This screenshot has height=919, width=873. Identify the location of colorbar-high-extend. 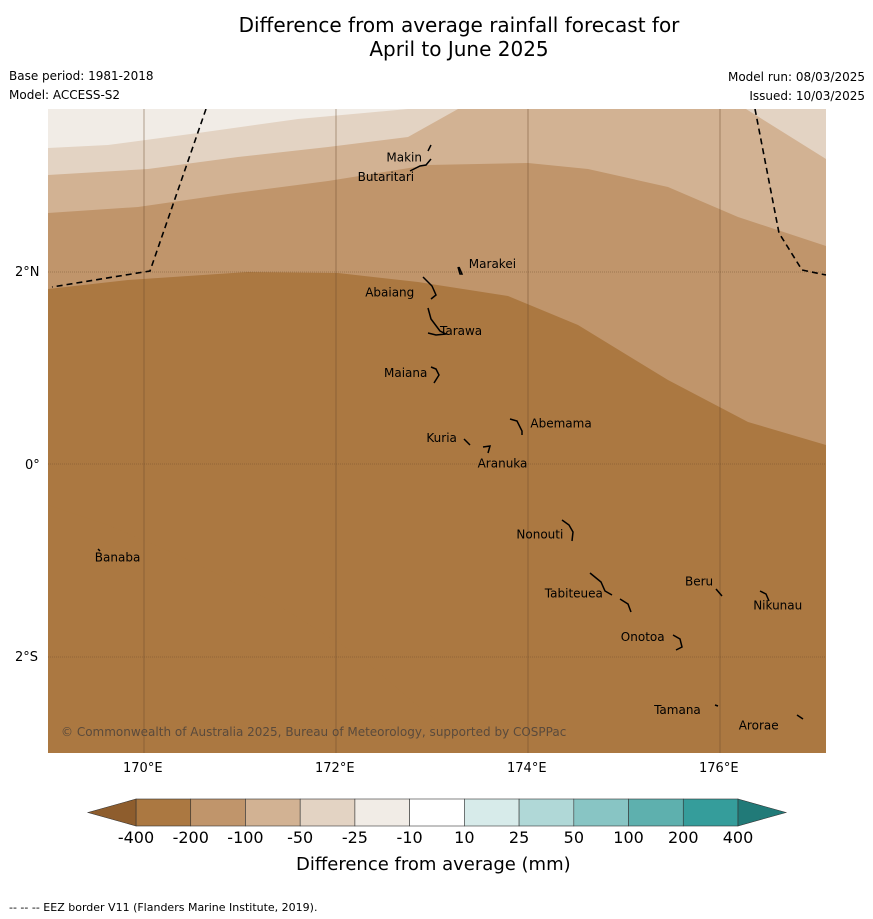
(762, 812).